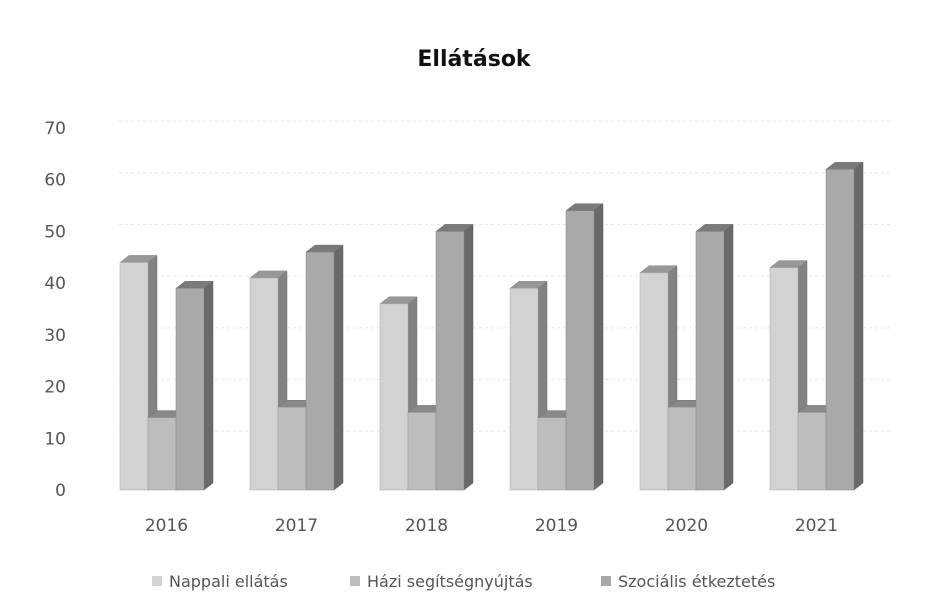  Describe the element at coordinates (450, 581) in the screenshot. I see `legend-label: Házi segítségnyújtás` at that location.